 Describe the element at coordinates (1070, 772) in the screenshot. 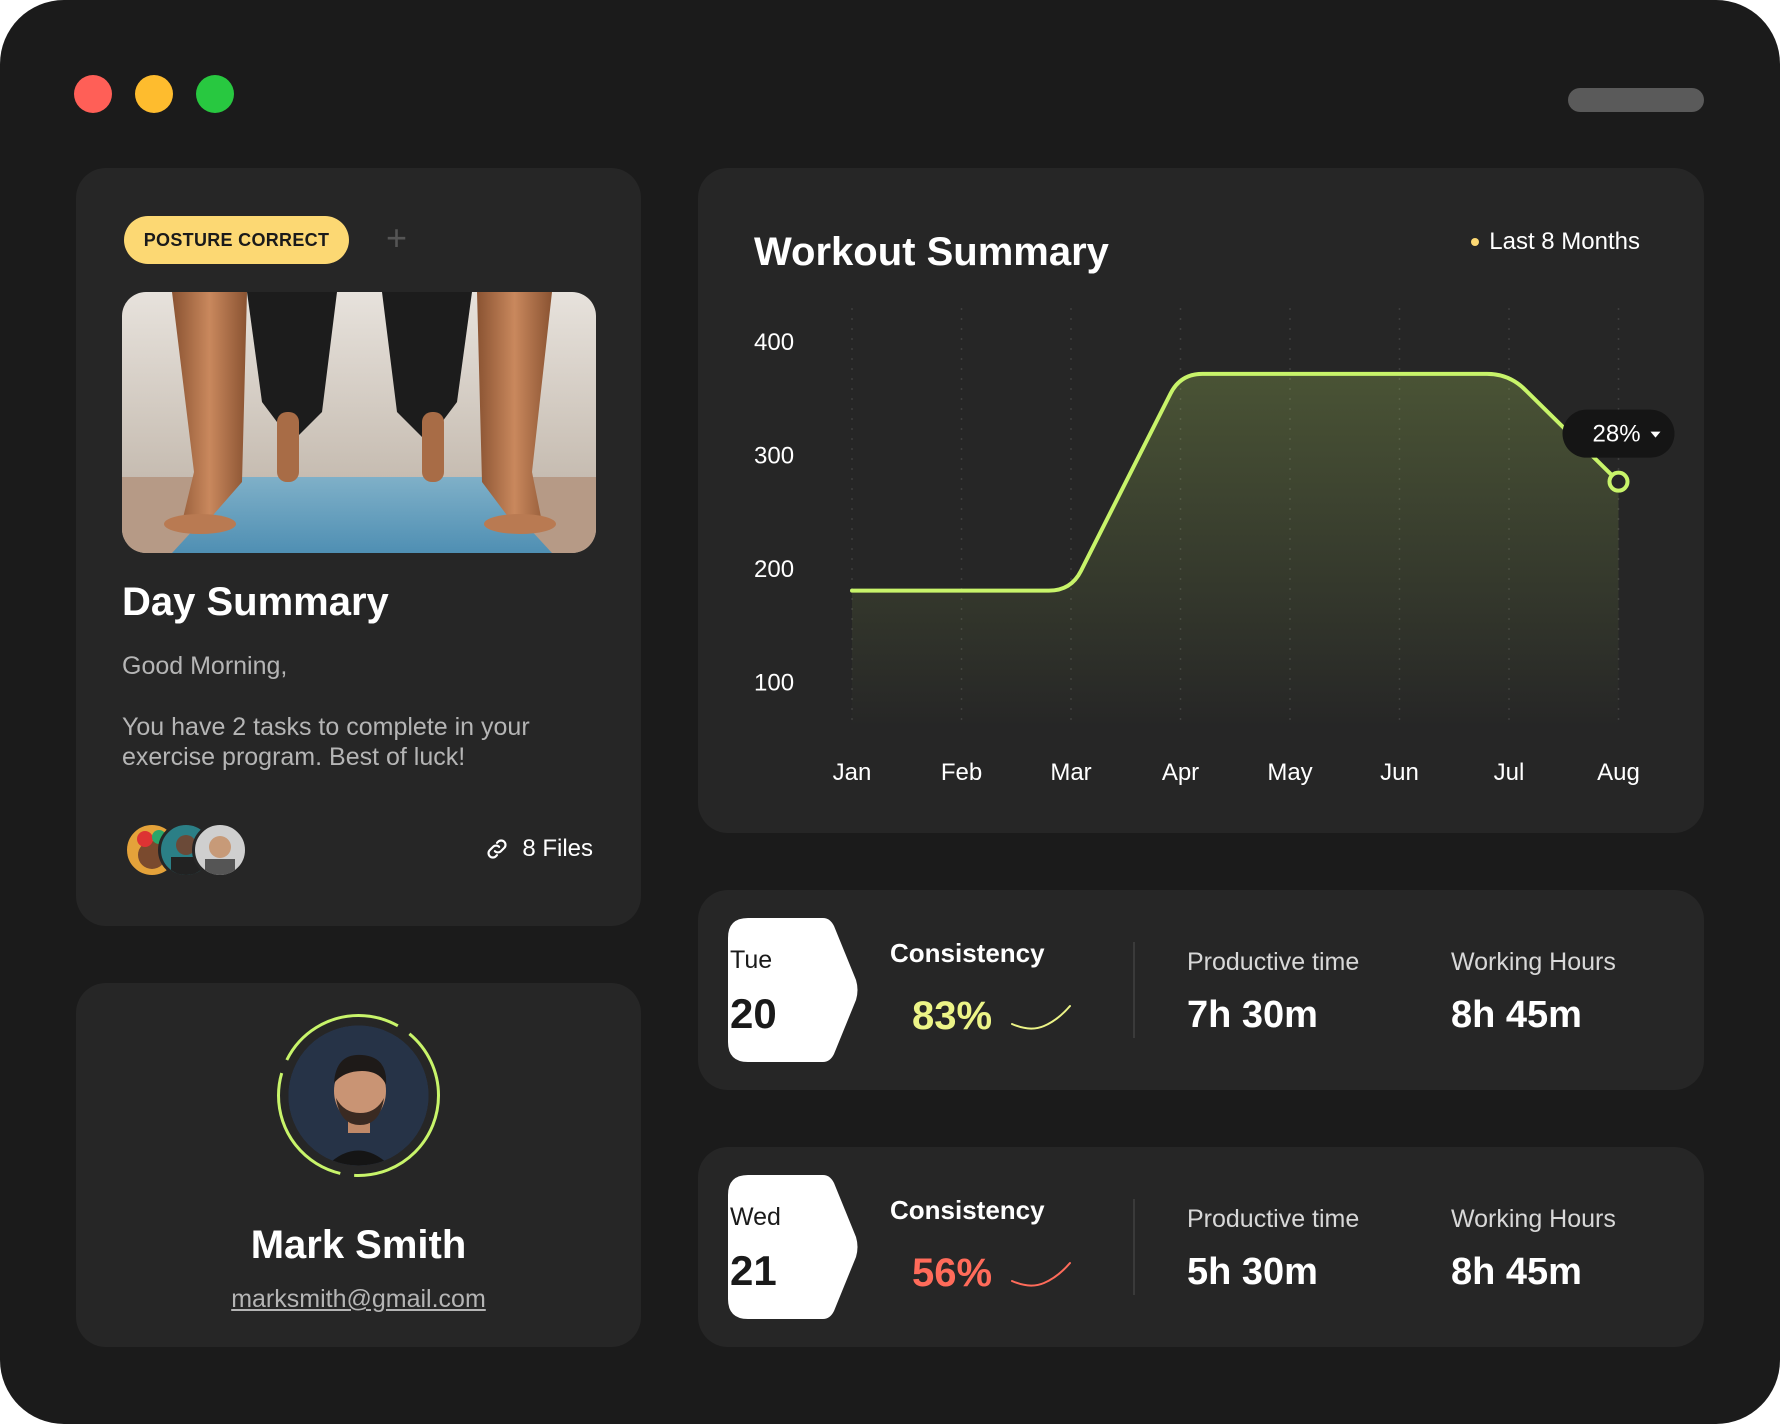

I see `x-tick-label: Mar` at that location.